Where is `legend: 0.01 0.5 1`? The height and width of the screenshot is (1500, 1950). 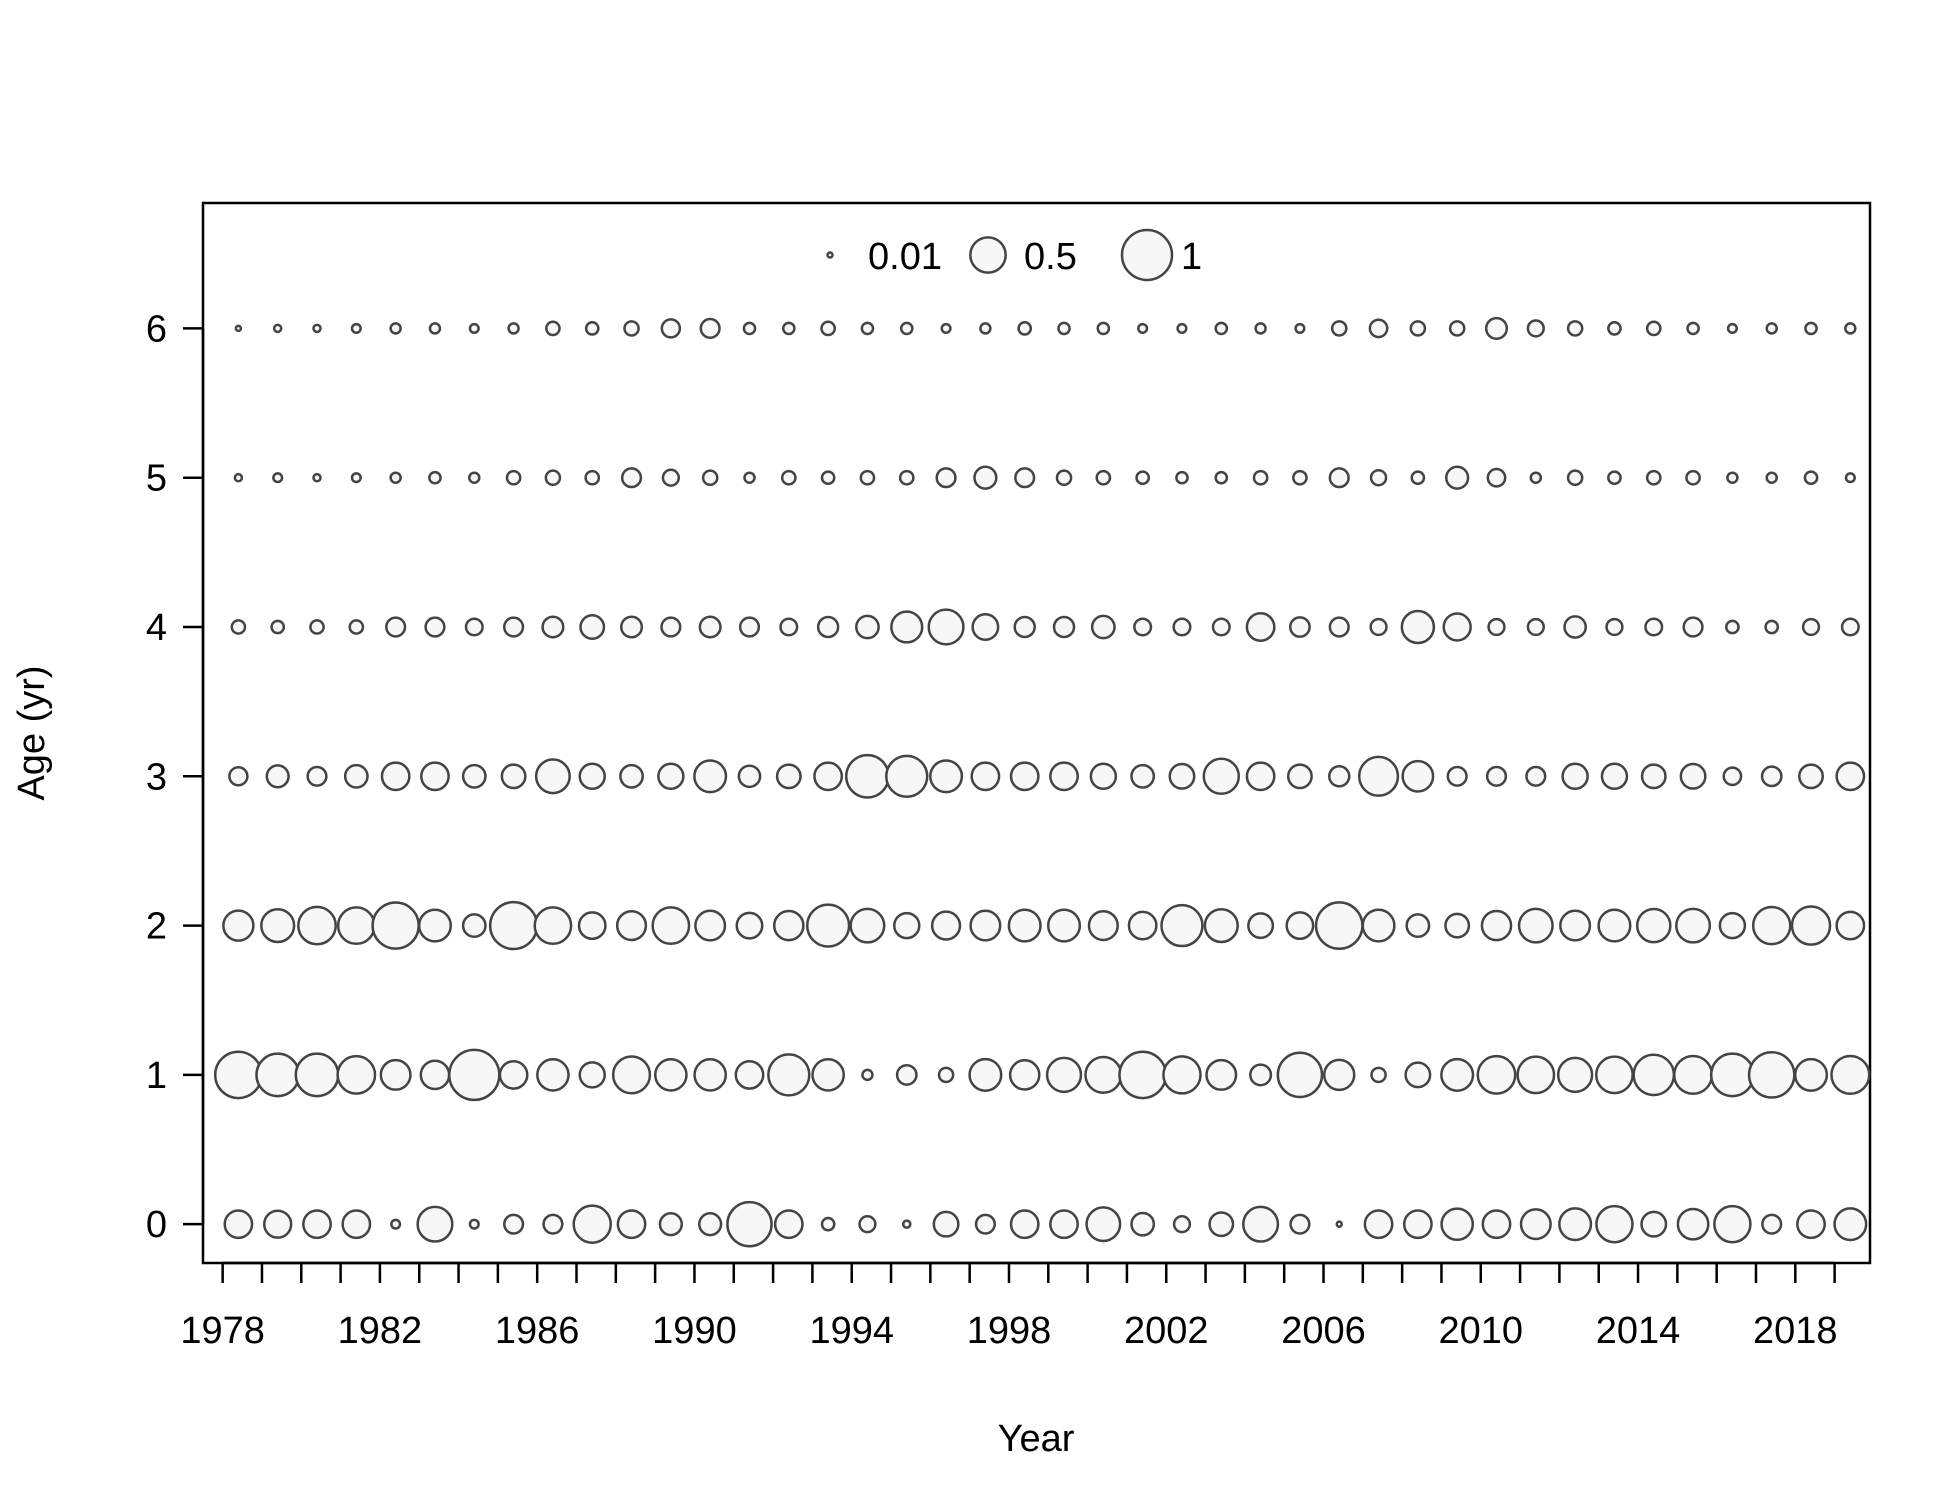 legend: 0.01 0.5 1 is located at coordinates (1014, 255).